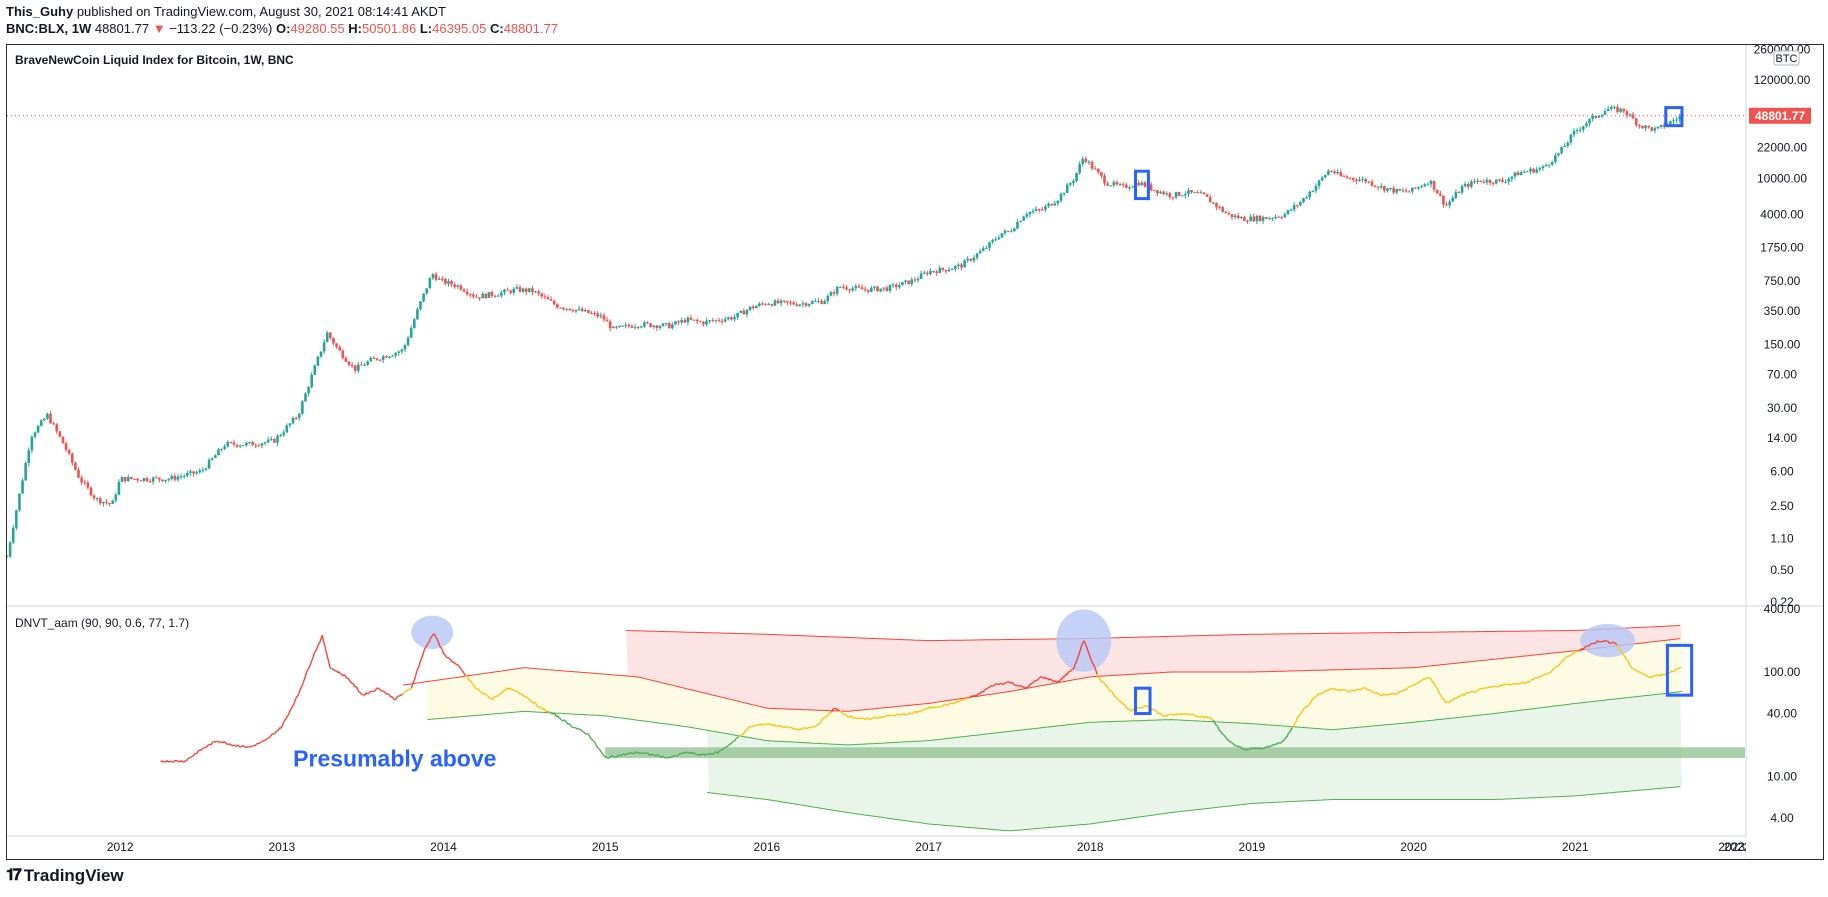 The image size is (1828, 897). I want to click on y-tick-label-main: 120000.00, so click(1782, 80).